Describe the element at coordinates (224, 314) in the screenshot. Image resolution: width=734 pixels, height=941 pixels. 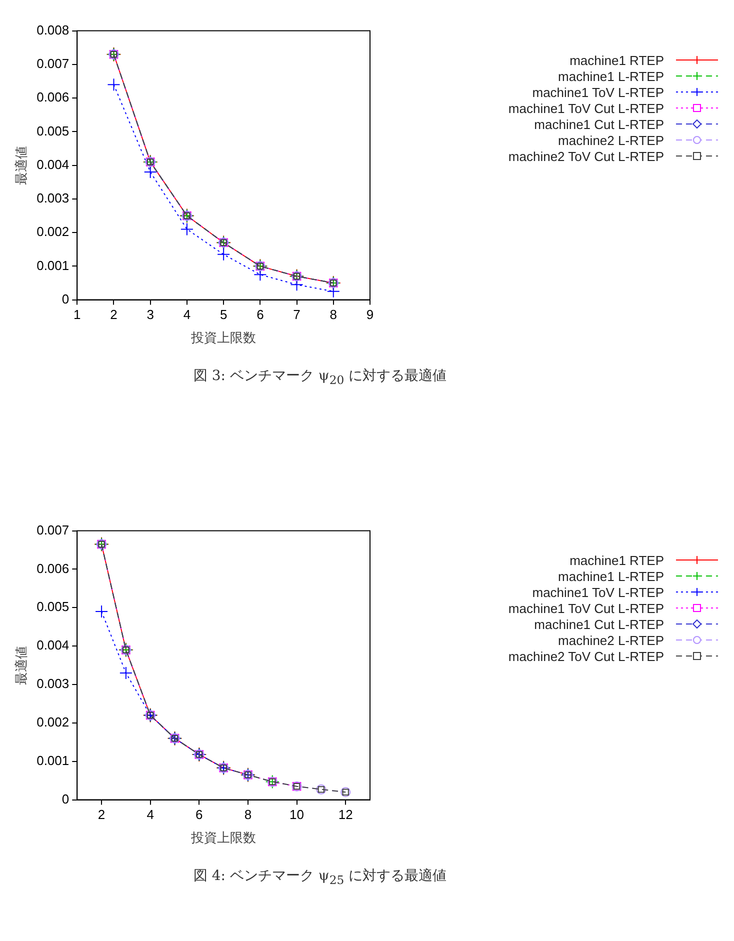
I see `x-tick-label: 5` at that location.